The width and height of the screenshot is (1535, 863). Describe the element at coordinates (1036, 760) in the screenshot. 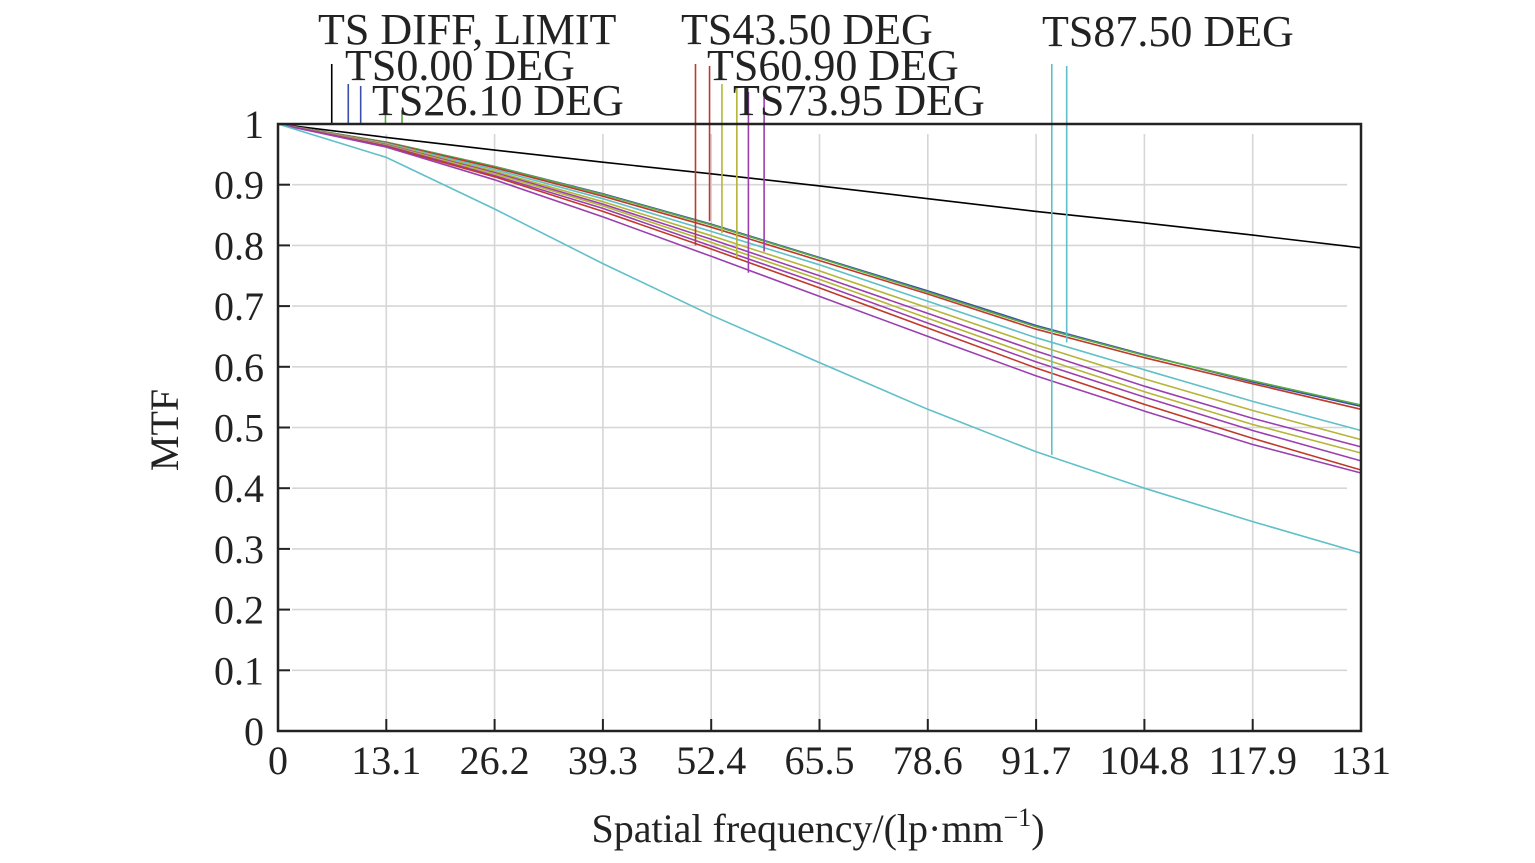

I see `x-tick-label: 91.7` at that location.